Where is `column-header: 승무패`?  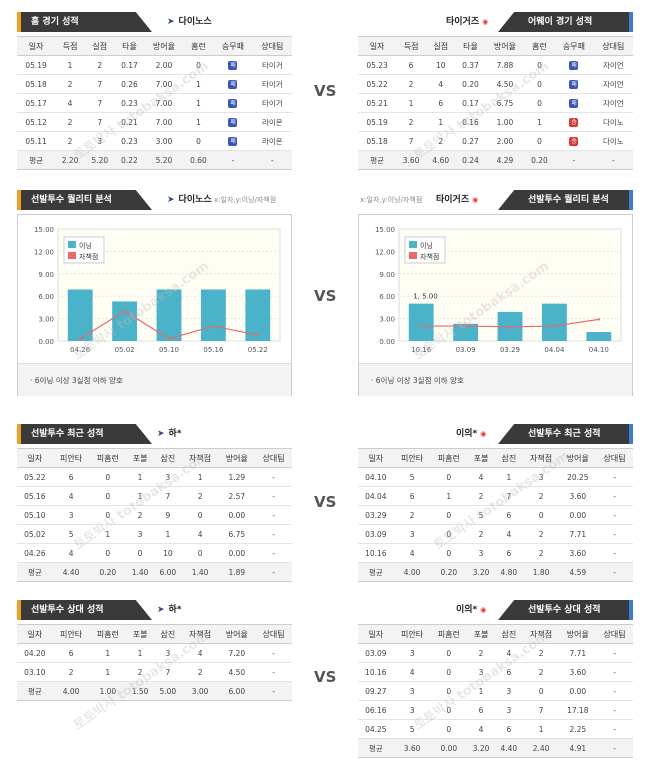
column-header: 승무패 is located at coordinates (574, 46).